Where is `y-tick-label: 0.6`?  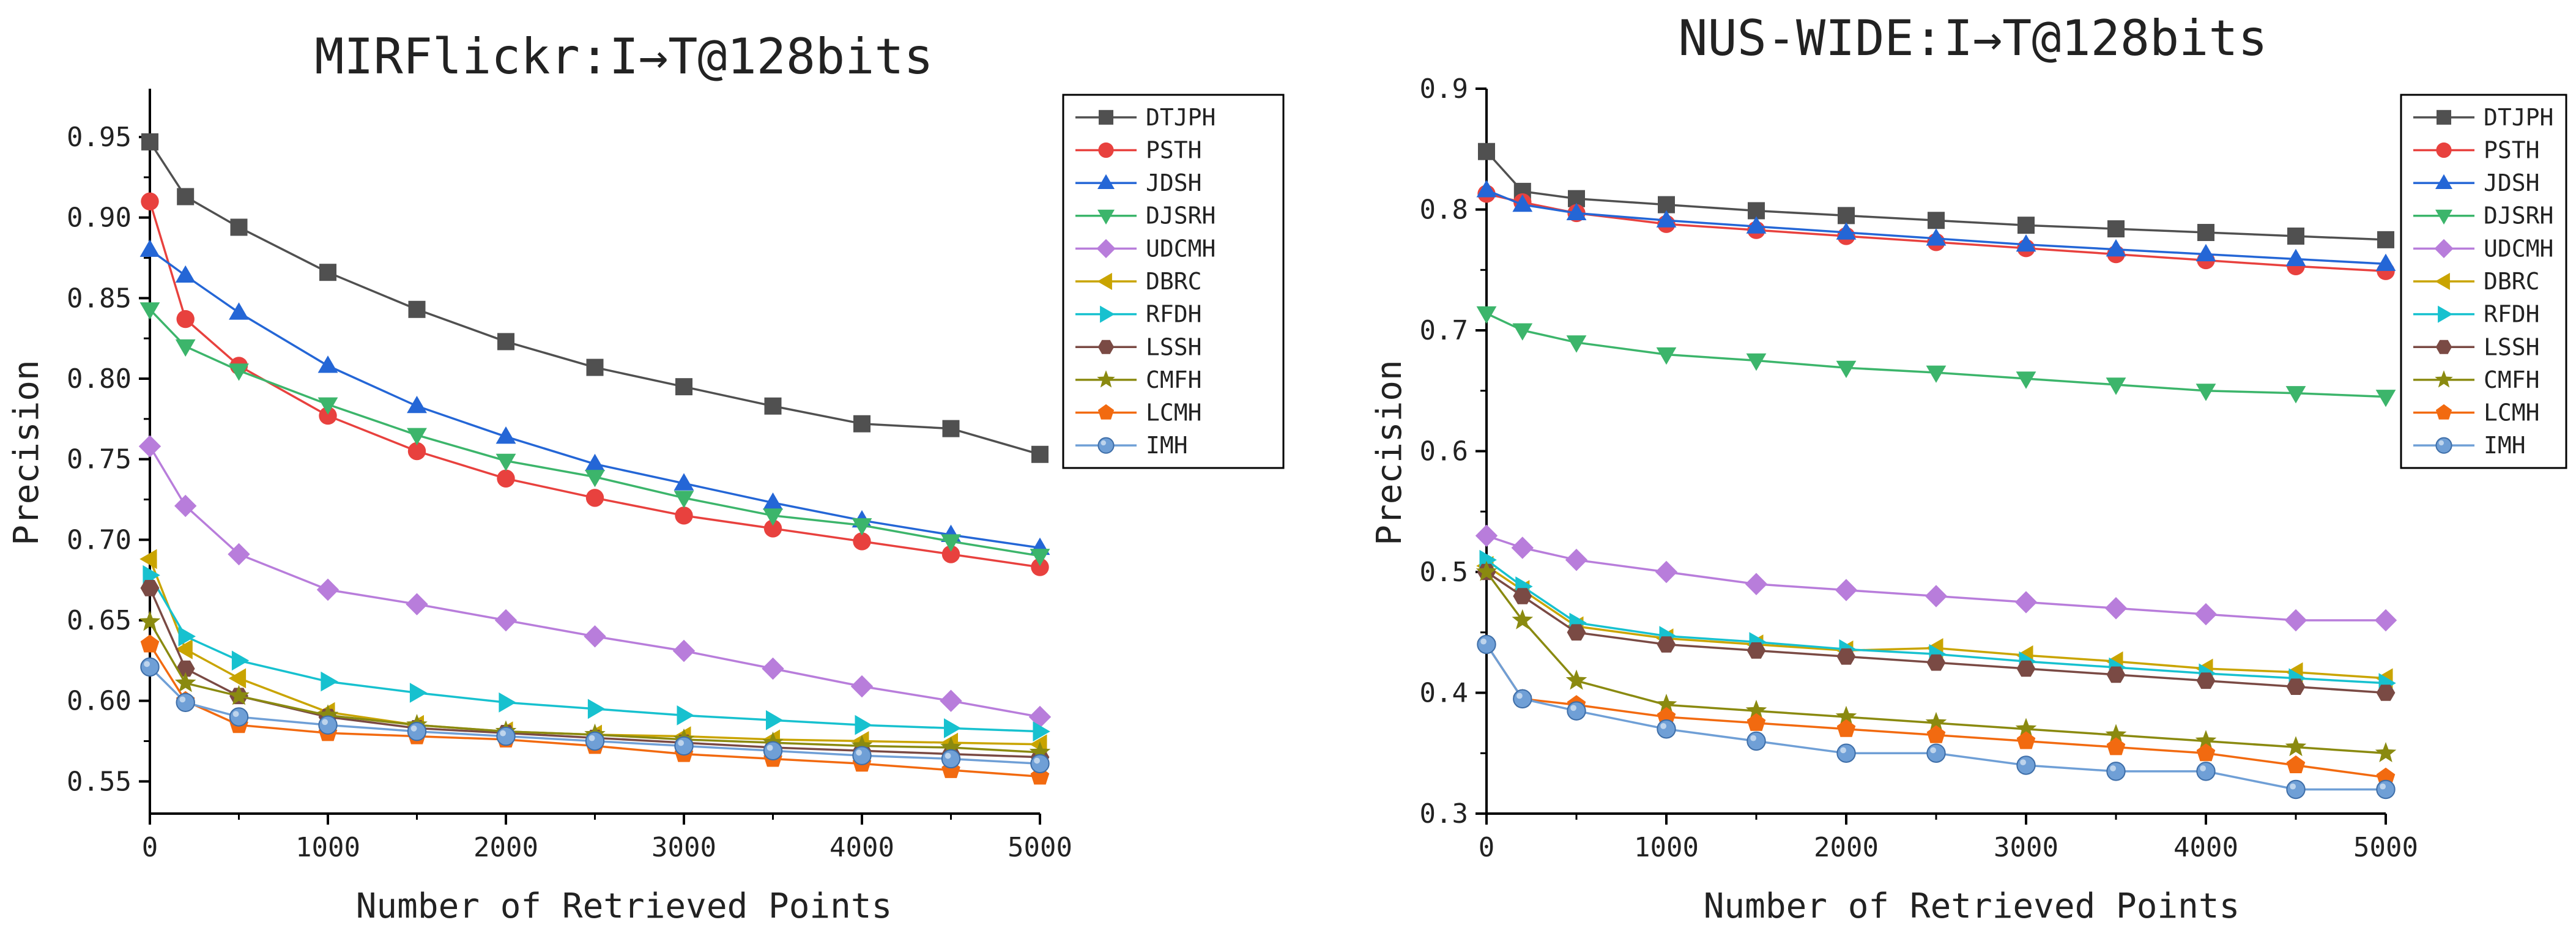
y-tick-label: 0.6 is located at coordinates (1444, 451).